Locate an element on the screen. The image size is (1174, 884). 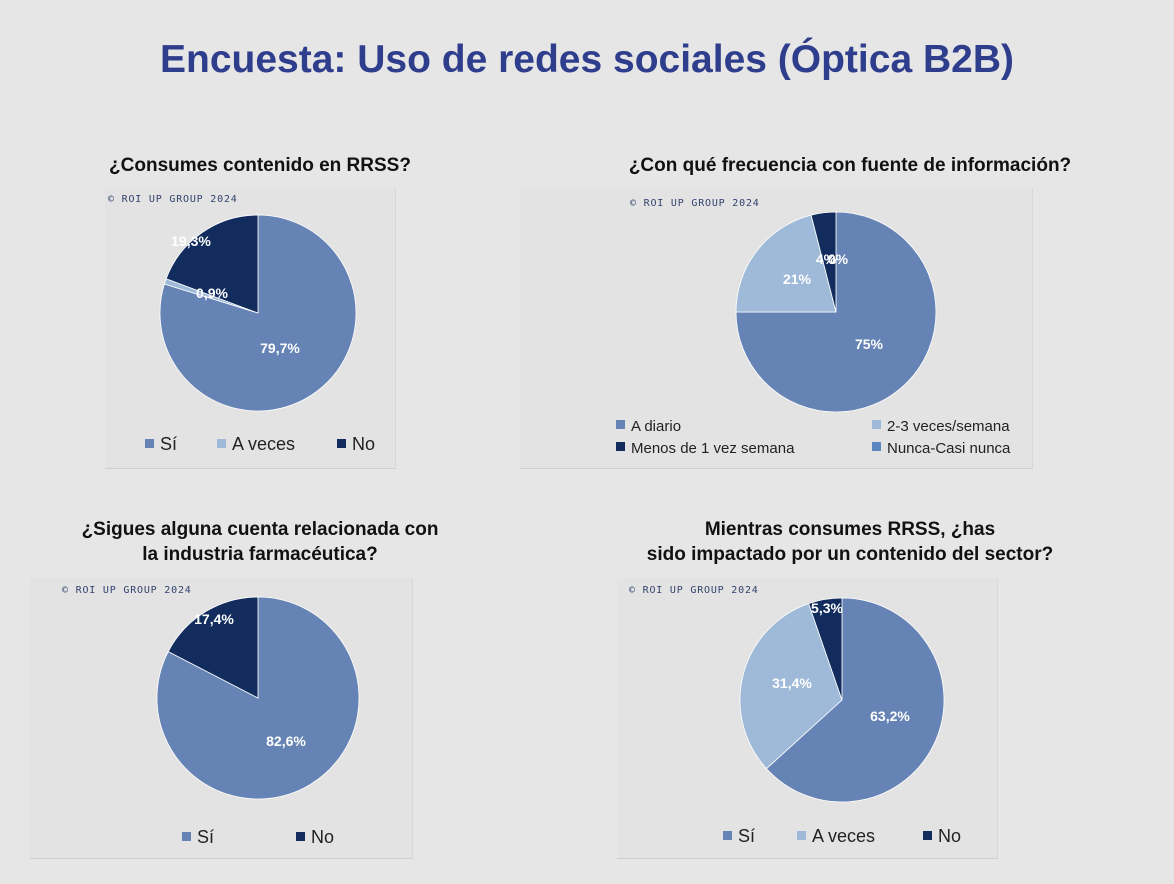
chart-1-copyright: © ROI UP GROUP 2024 is located at coordinates (173, 199).